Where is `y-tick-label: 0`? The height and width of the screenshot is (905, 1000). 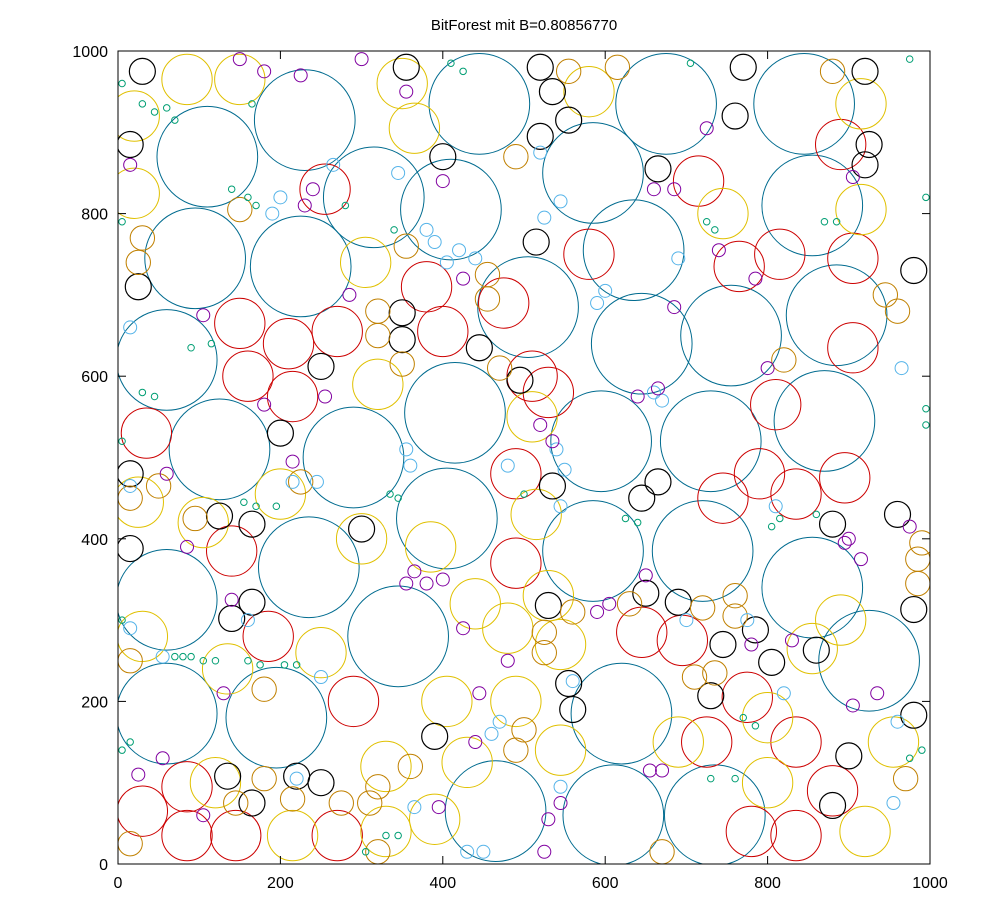 y-tick-label: 0 is located at coordinates (103, 865).